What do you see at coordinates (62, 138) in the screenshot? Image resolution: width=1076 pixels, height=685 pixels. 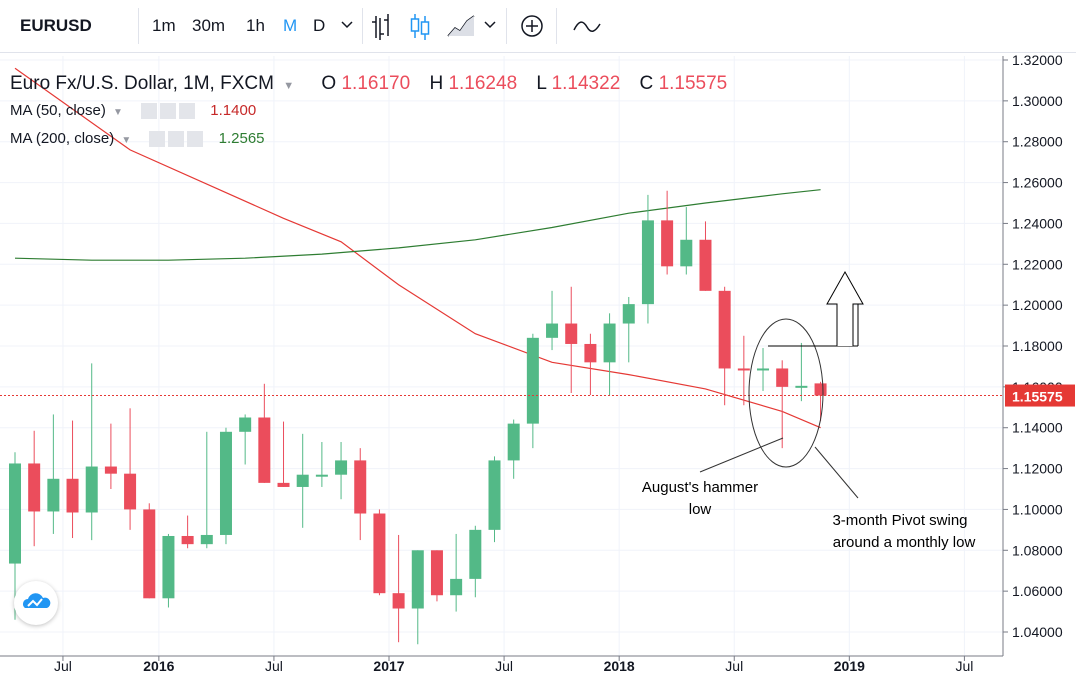 I see `ma200-label: MA (200, close)` at bounding box center [62, 138].